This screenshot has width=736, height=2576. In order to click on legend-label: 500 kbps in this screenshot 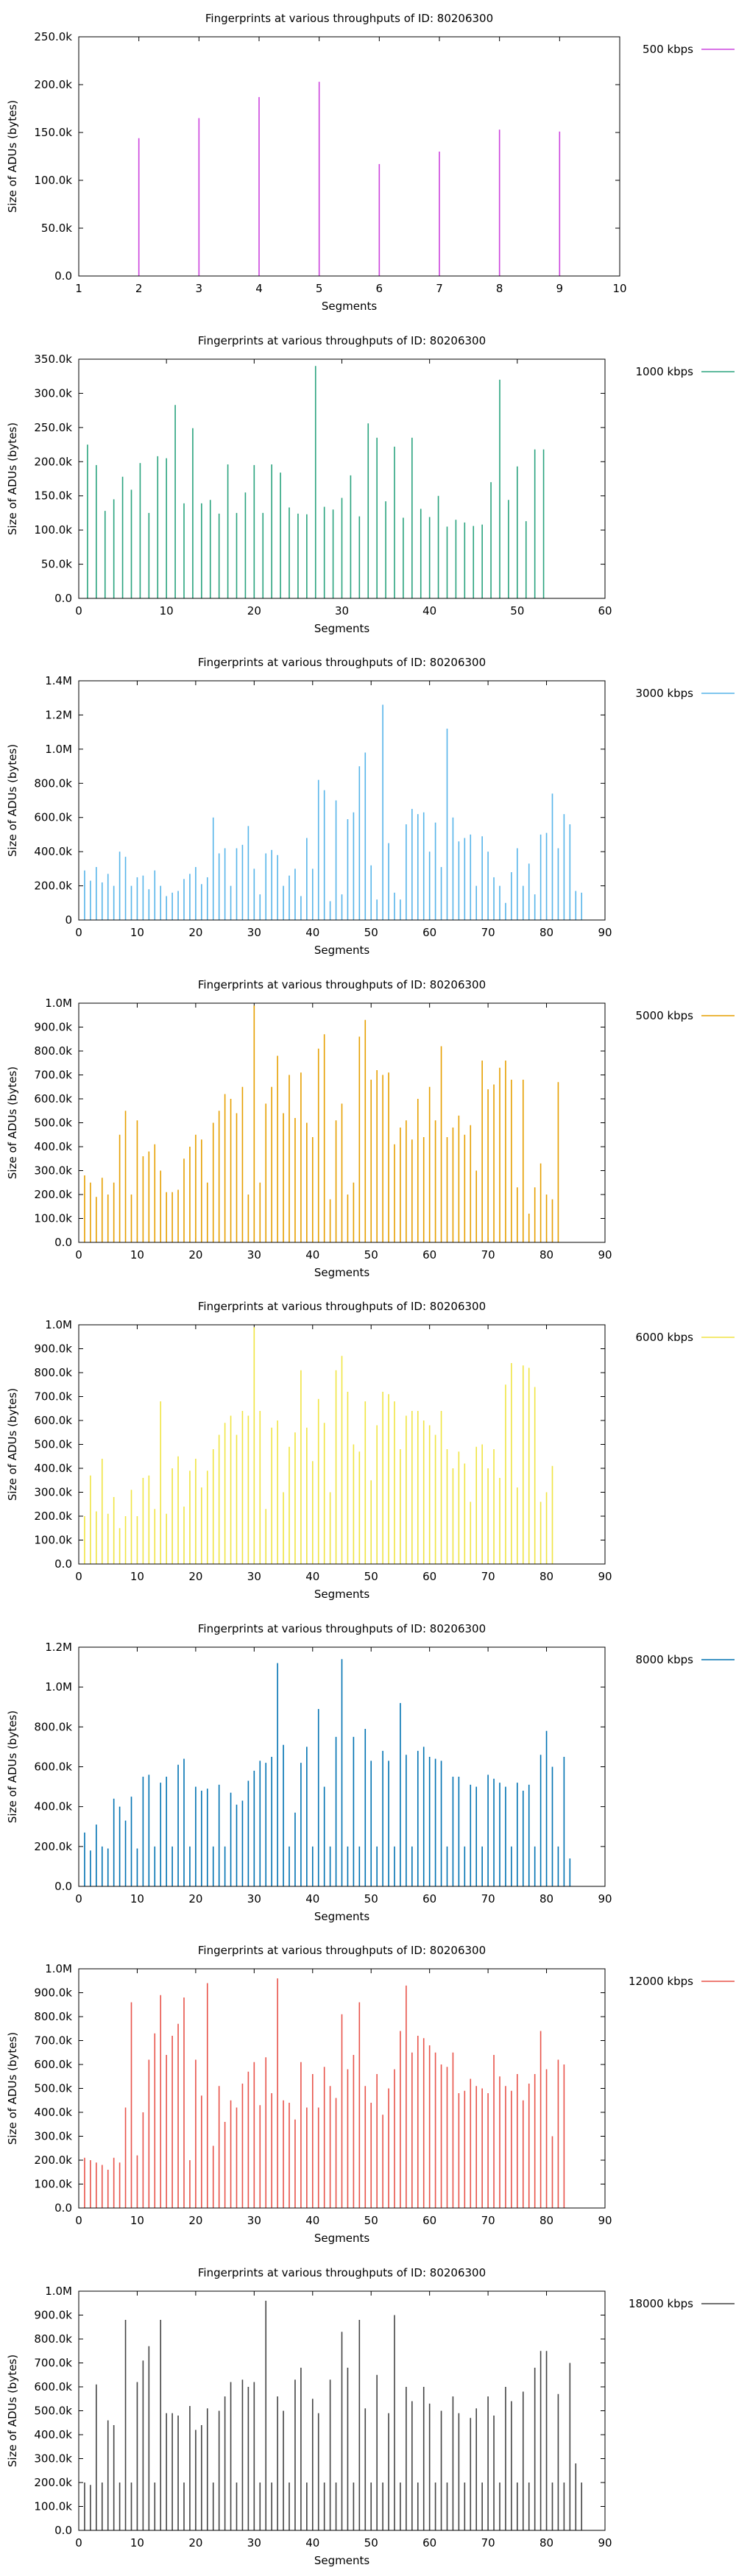, I will do `click(668, 50)`.